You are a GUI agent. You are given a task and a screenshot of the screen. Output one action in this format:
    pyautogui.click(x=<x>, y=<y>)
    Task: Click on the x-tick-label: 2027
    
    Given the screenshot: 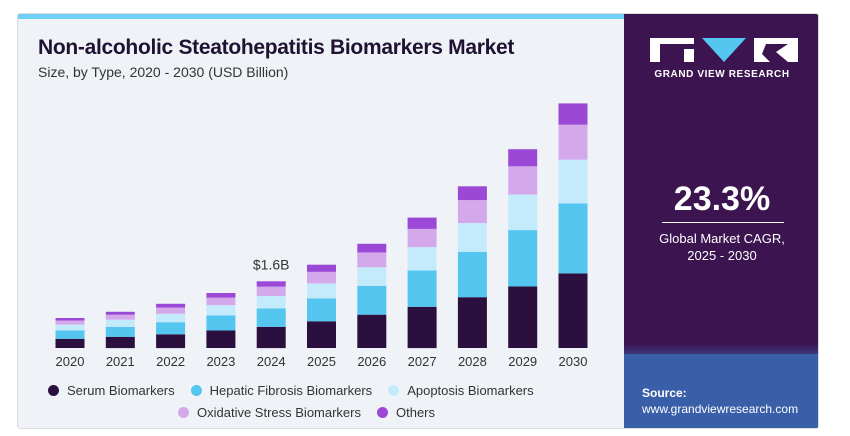 What is the action you would take?
    pyautogui.click(x=422, y=361)
    